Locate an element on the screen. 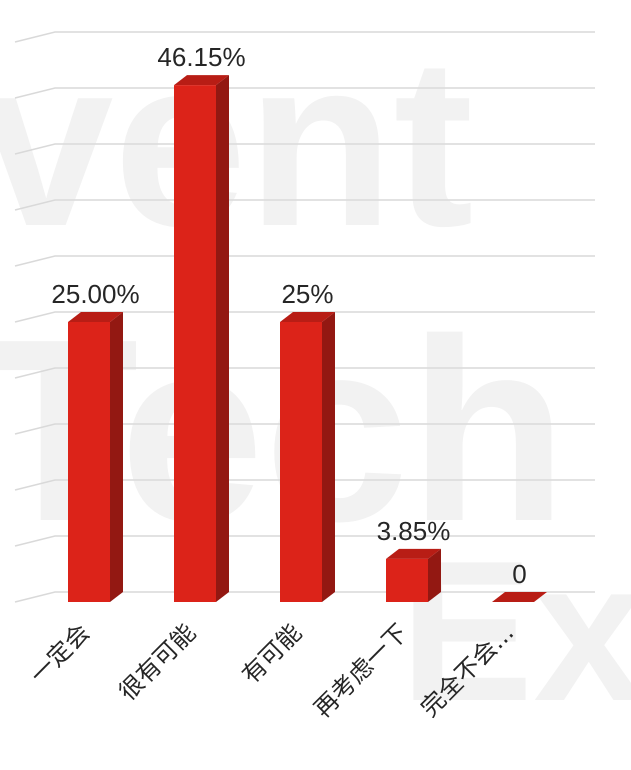 This screenshot has height=770, width=631. category-label-1: 一定会 is located at coordinates (60, 653).